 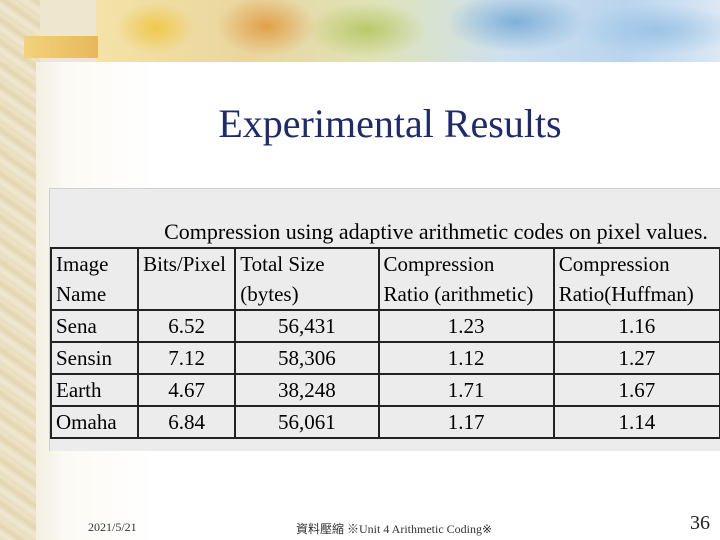 I want to click on table-row: Omaha 6.84 56,061 1.17 1.14, so click(x=384, y=422).